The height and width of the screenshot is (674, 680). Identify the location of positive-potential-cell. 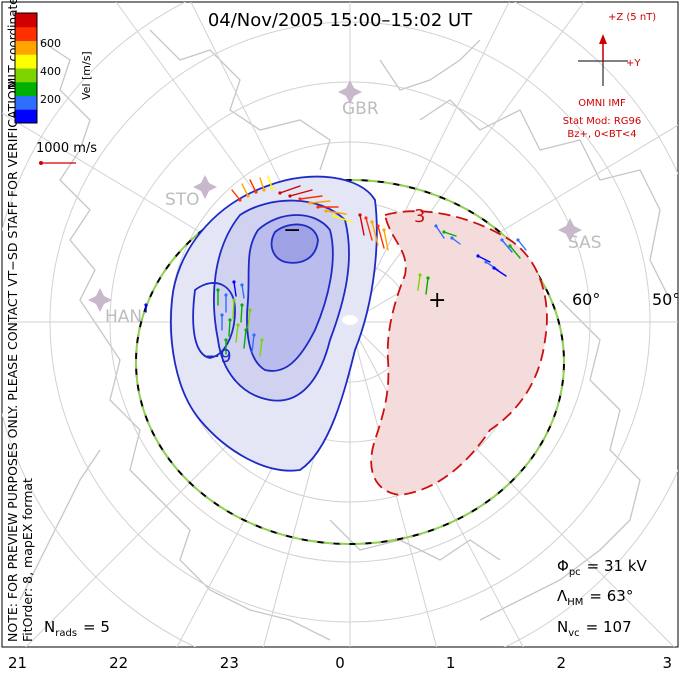
(459, 353).